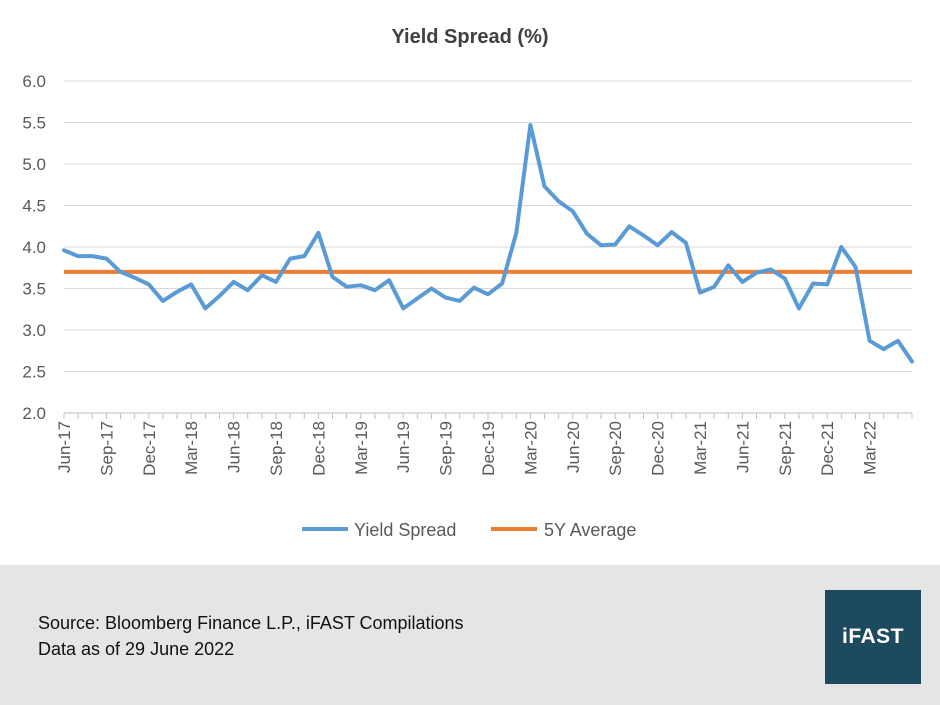  Describe the element at coordinates (64, 447) in the screenshot. I see `x-tick-label: Jun-17` at that location.